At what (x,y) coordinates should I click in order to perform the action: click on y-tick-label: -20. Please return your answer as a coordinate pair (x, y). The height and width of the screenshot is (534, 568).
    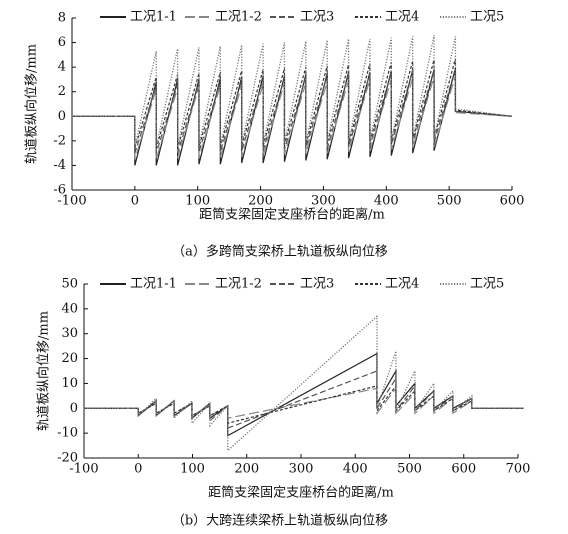
    Looking at the image, I should click on (67, 458).